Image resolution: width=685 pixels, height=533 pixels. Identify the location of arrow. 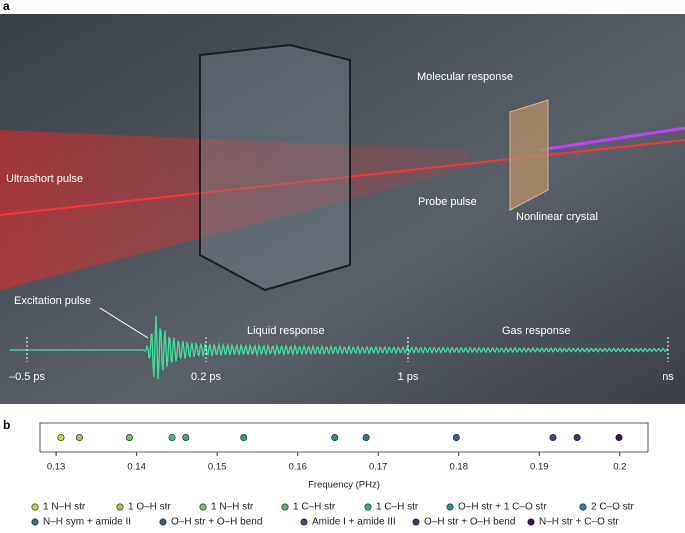
(124, 323).